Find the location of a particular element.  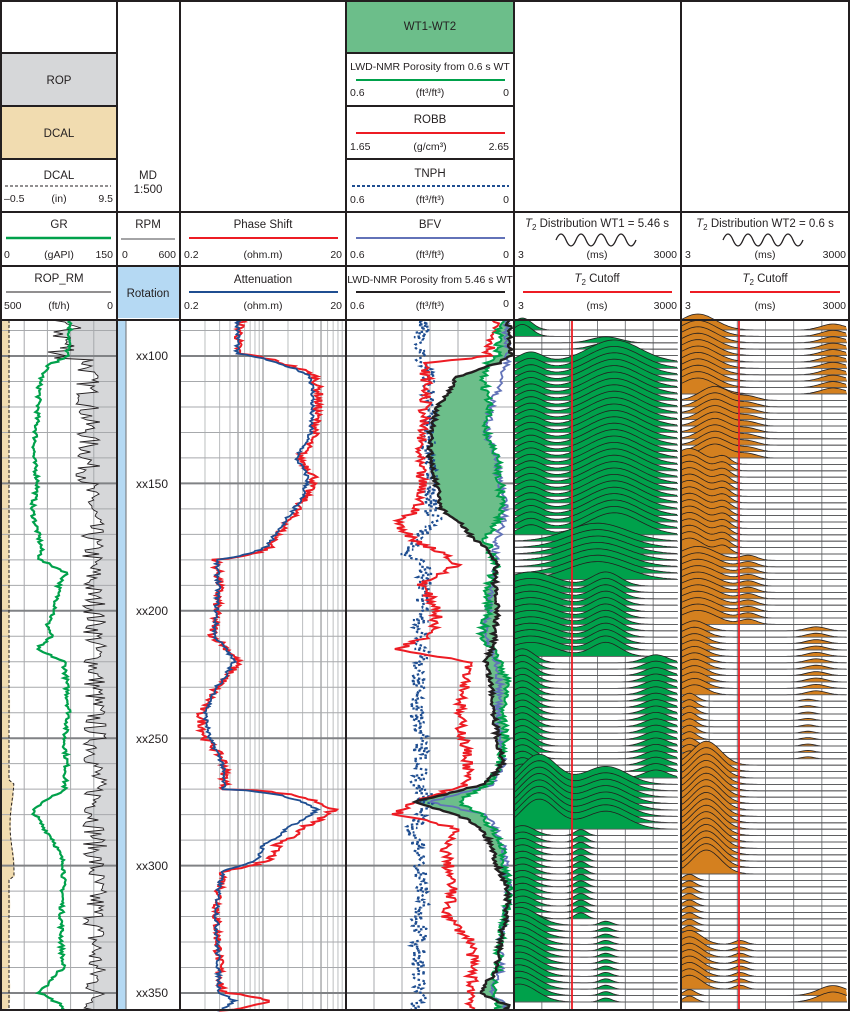

depth-label: xx150 is located at coordinates (152, 484).